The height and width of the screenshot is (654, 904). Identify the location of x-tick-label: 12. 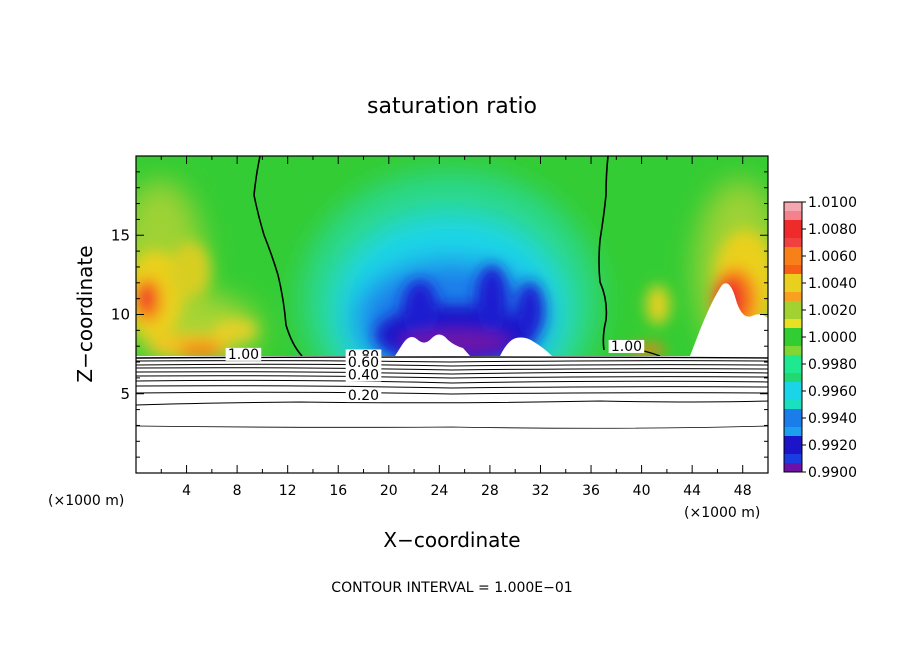
(288, 491).